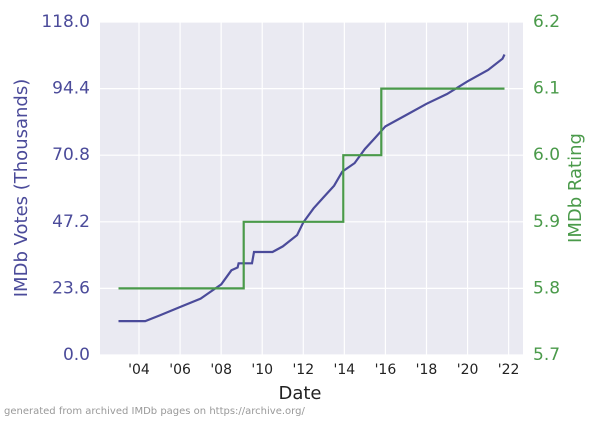 Image resolution: width=600 pixels, height=424 pixels. I want to click on x-tick-label: '10, so click(262, 370).